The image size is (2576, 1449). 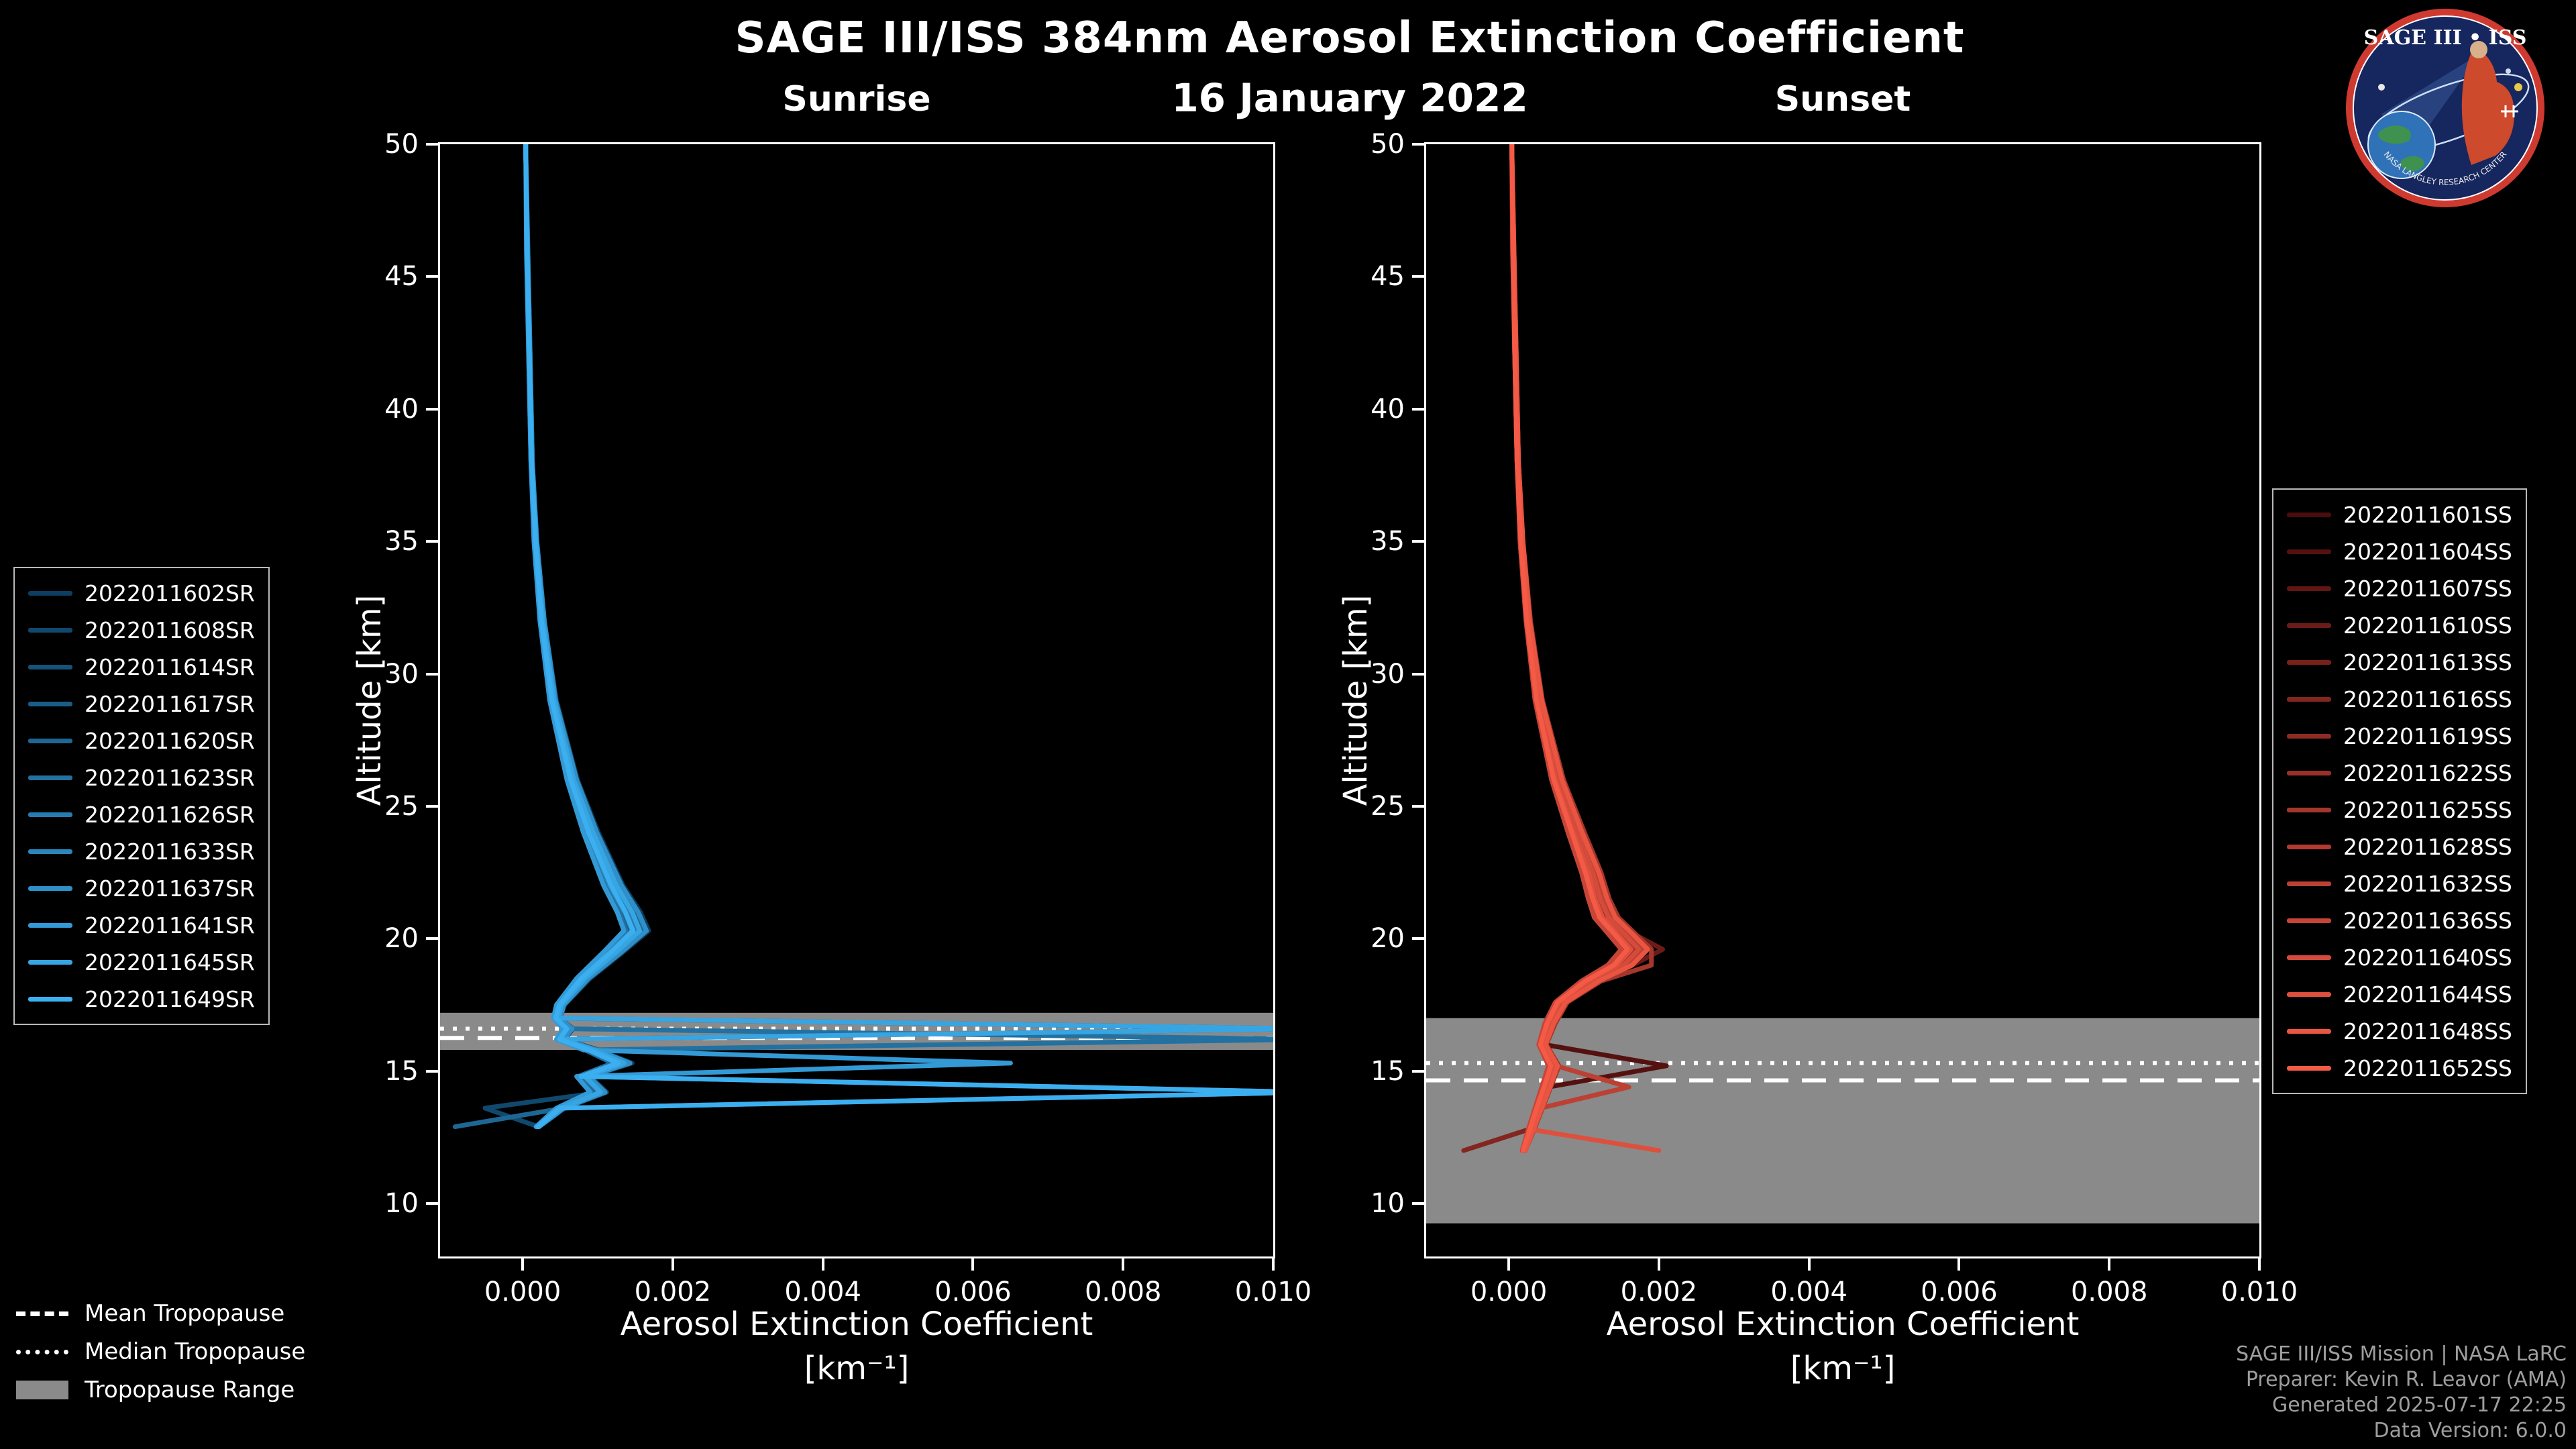 What do you see at coordinates (2427, 551) in the screenshot?
I see `legend-label: 2022011604SS` at bounding box center [2427, 551].